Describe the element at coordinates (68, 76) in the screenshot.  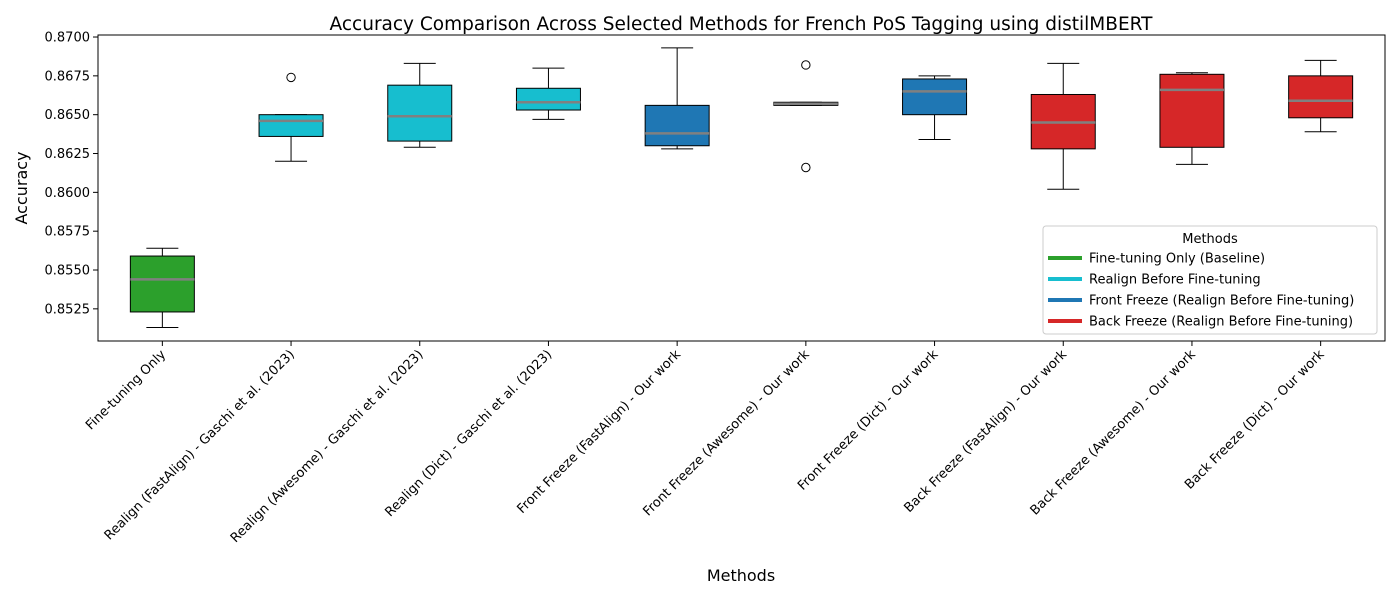
I see `y-tick-label: 0.8675` at that location.